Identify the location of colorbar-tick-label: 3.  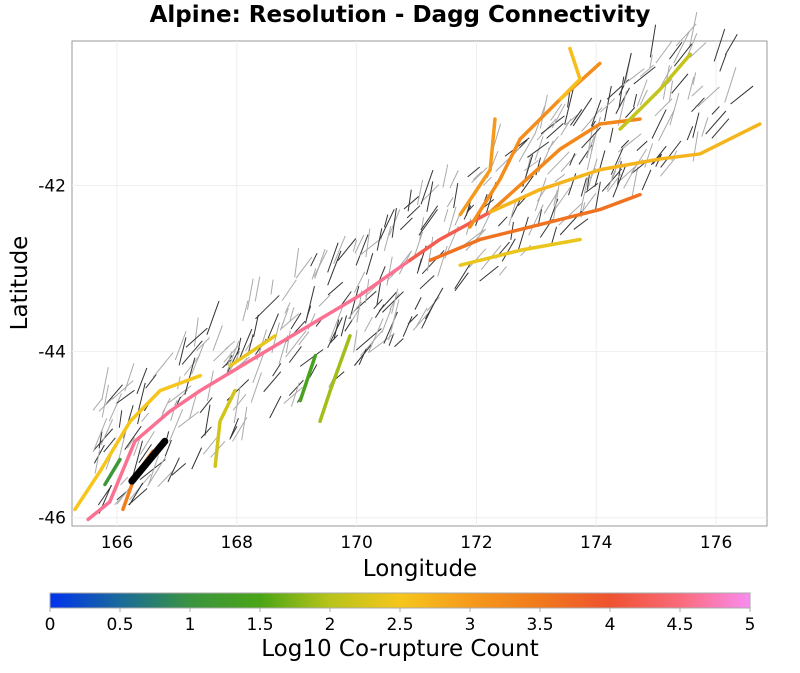
(470, 625).